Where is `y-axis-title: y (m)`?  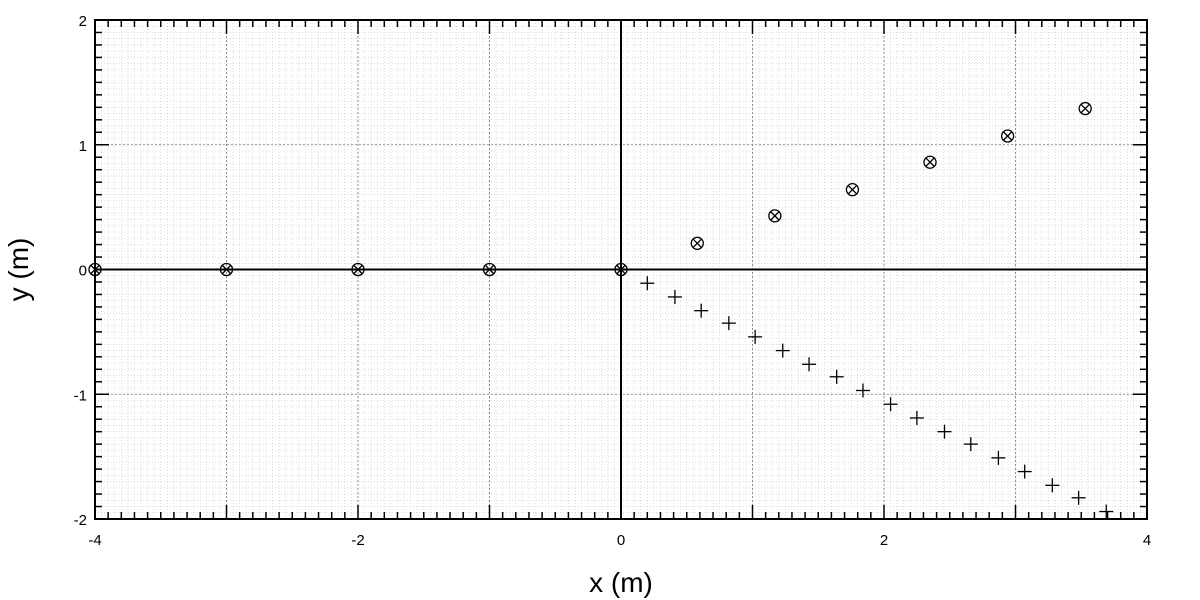 y-axis-title: y (m) is located at coordinates (18, 270).